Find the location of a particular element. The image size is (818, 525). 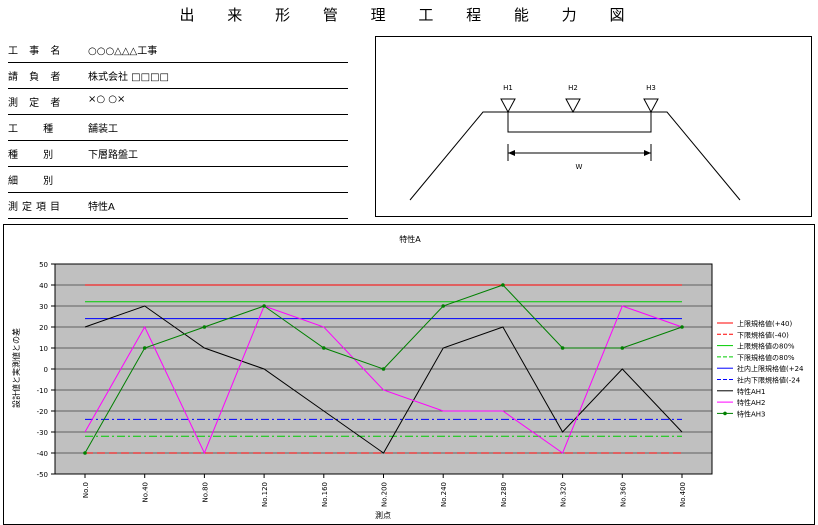

y-tick-label: 40 is located at coordinates (43, 286).